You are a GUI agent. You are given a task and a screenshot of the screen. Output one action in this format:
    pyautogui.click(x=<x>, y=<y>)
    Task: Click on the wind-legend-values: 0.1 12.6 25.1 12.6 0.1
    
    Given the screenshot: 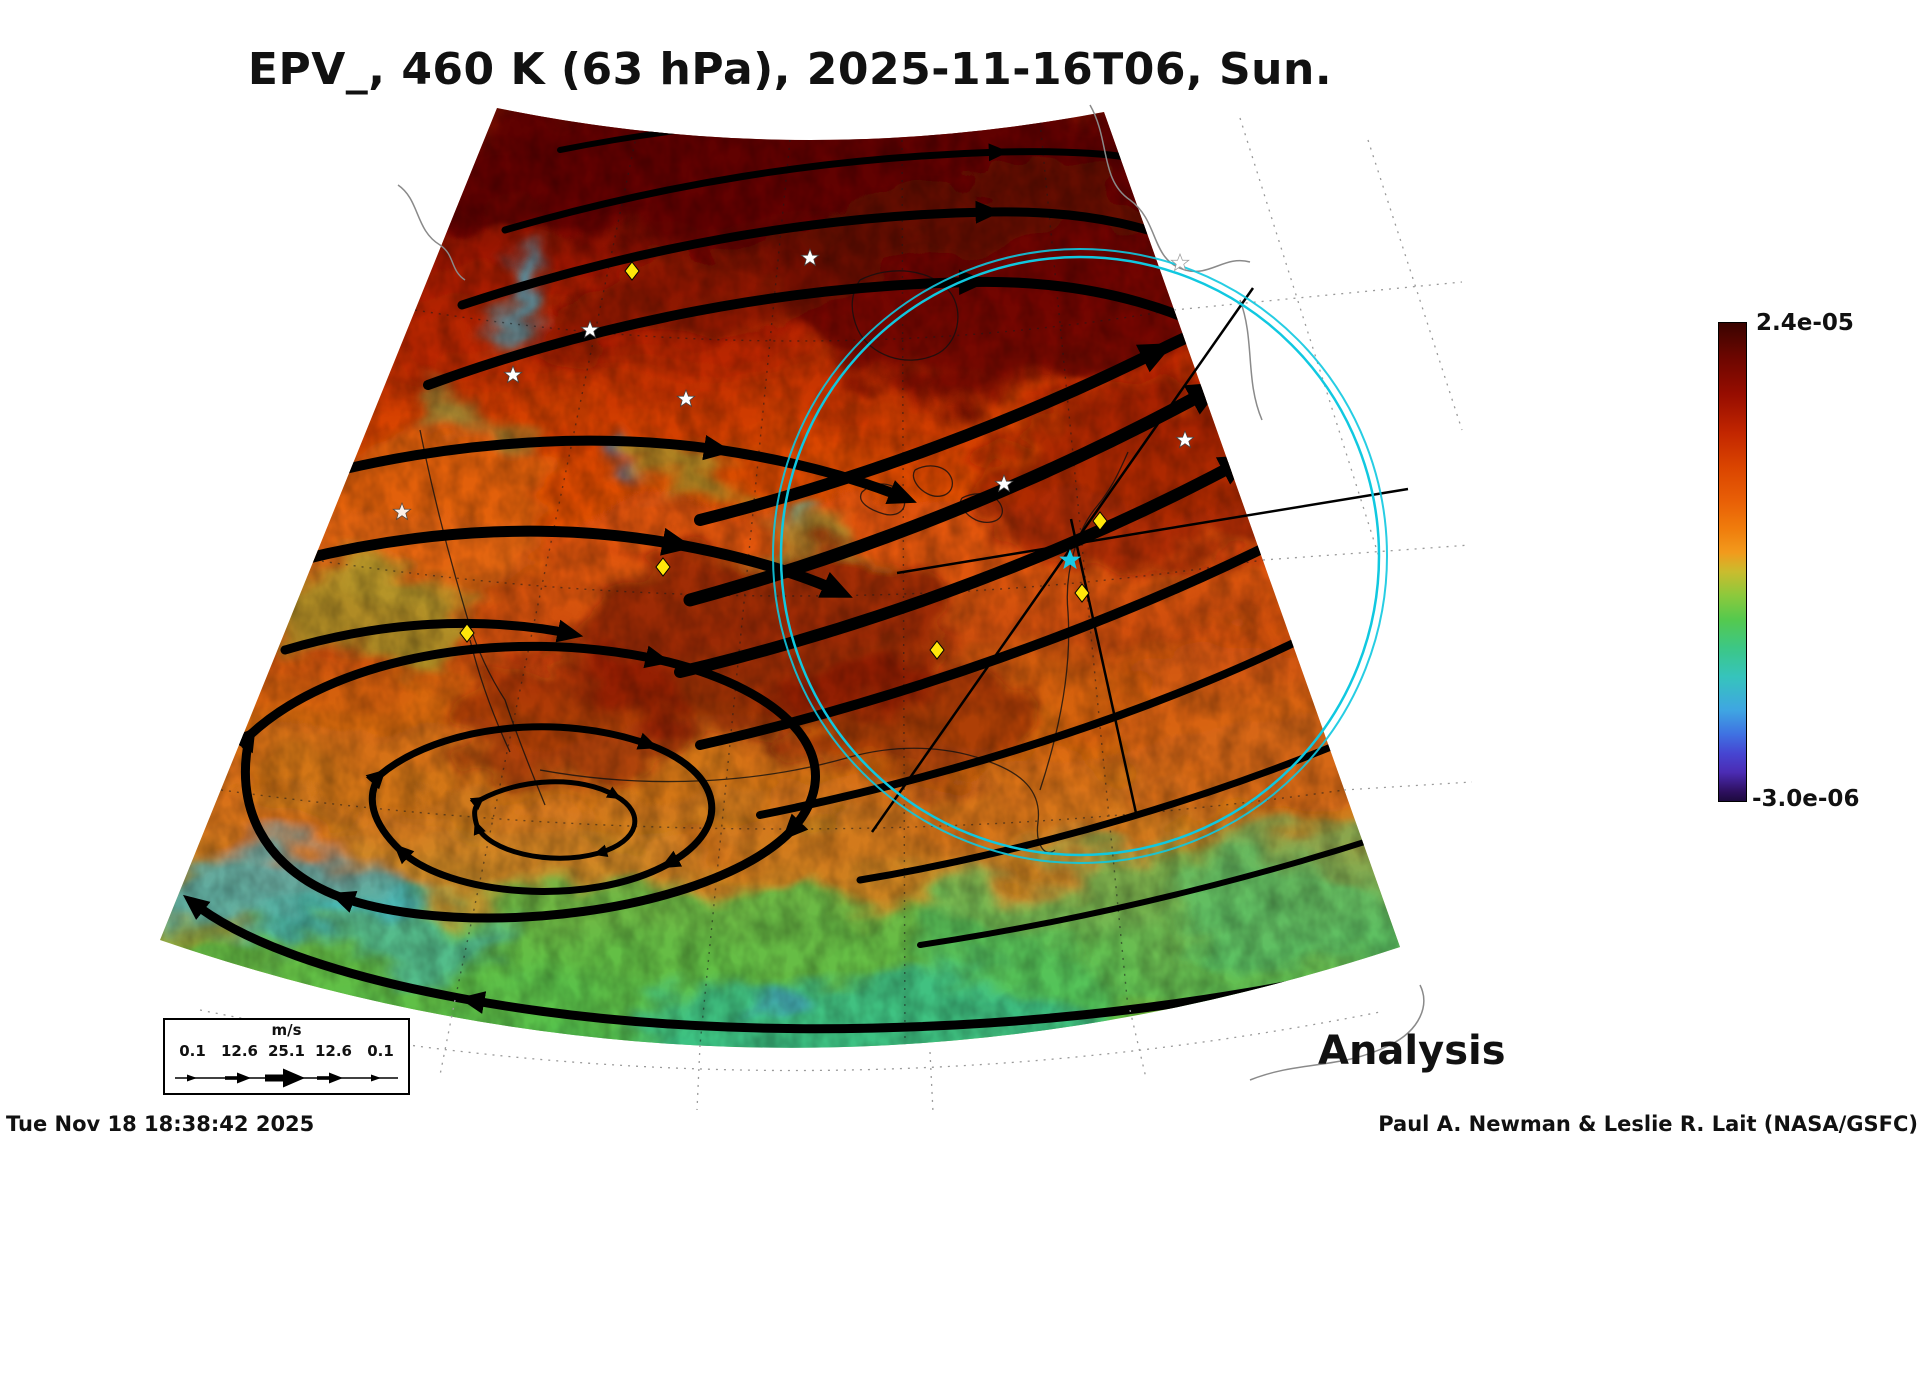 What is the action you would take?
    pyautogui.click(x=286, y=1050)
    